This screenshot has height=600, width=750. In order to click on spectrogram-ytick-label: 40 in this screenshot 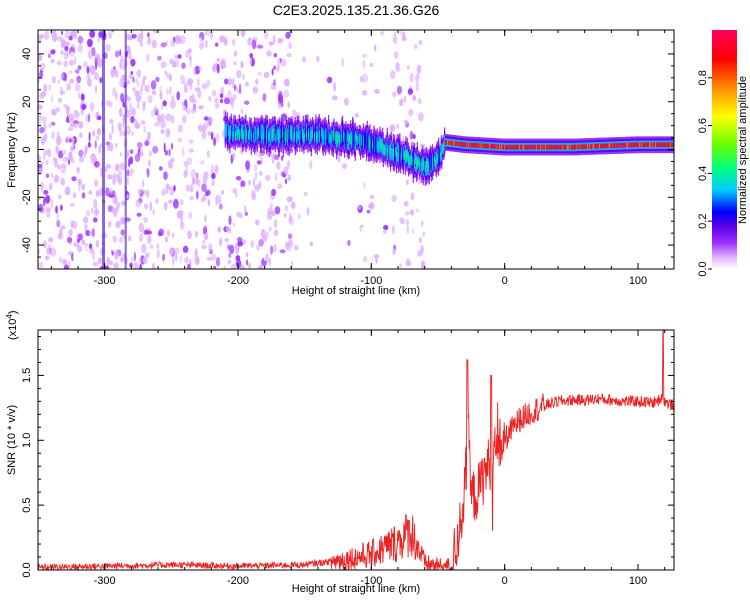, I will do `click(27, 54)`.